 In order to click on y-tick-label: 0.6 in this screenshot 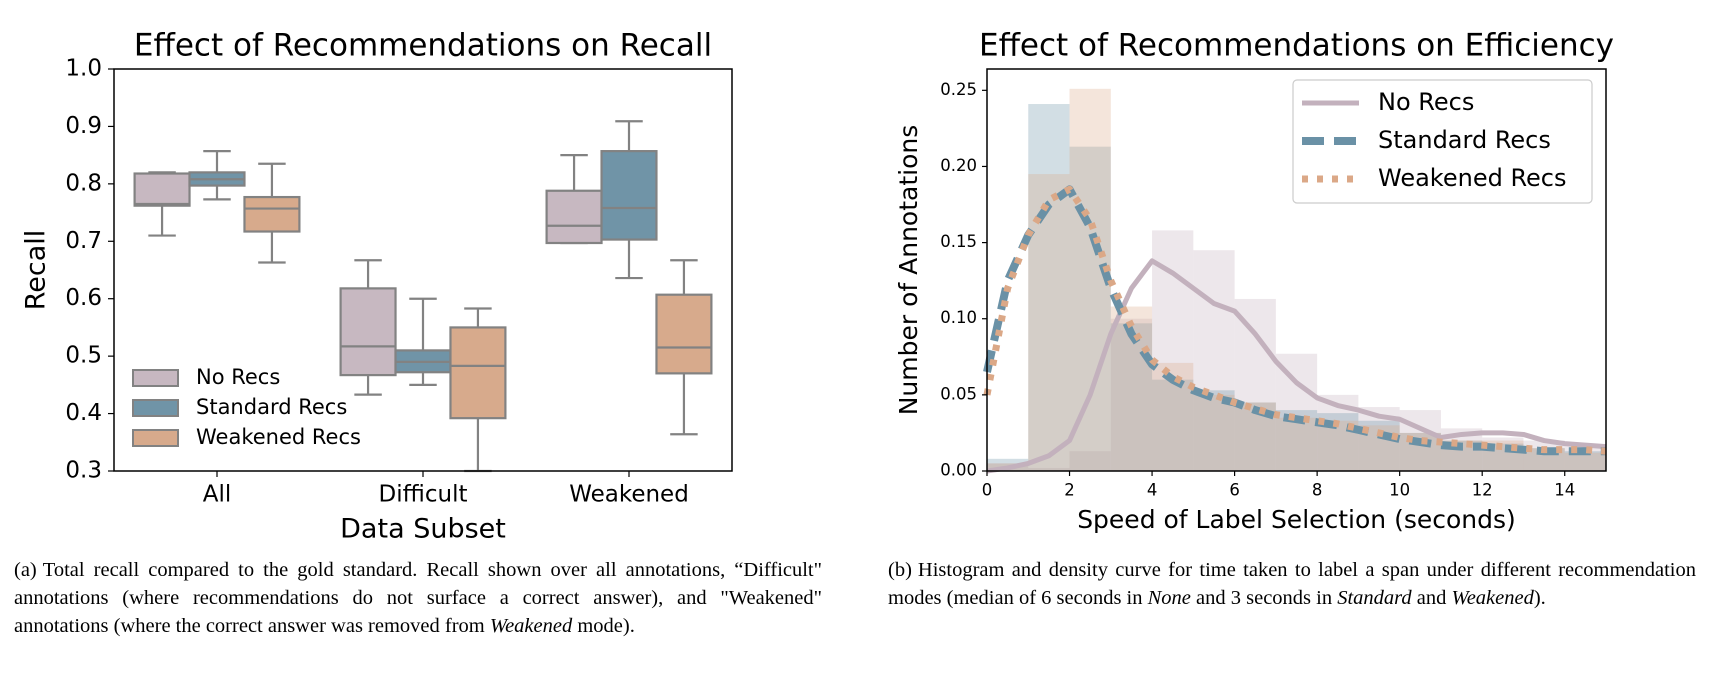, I will do `click(83, 298)`.